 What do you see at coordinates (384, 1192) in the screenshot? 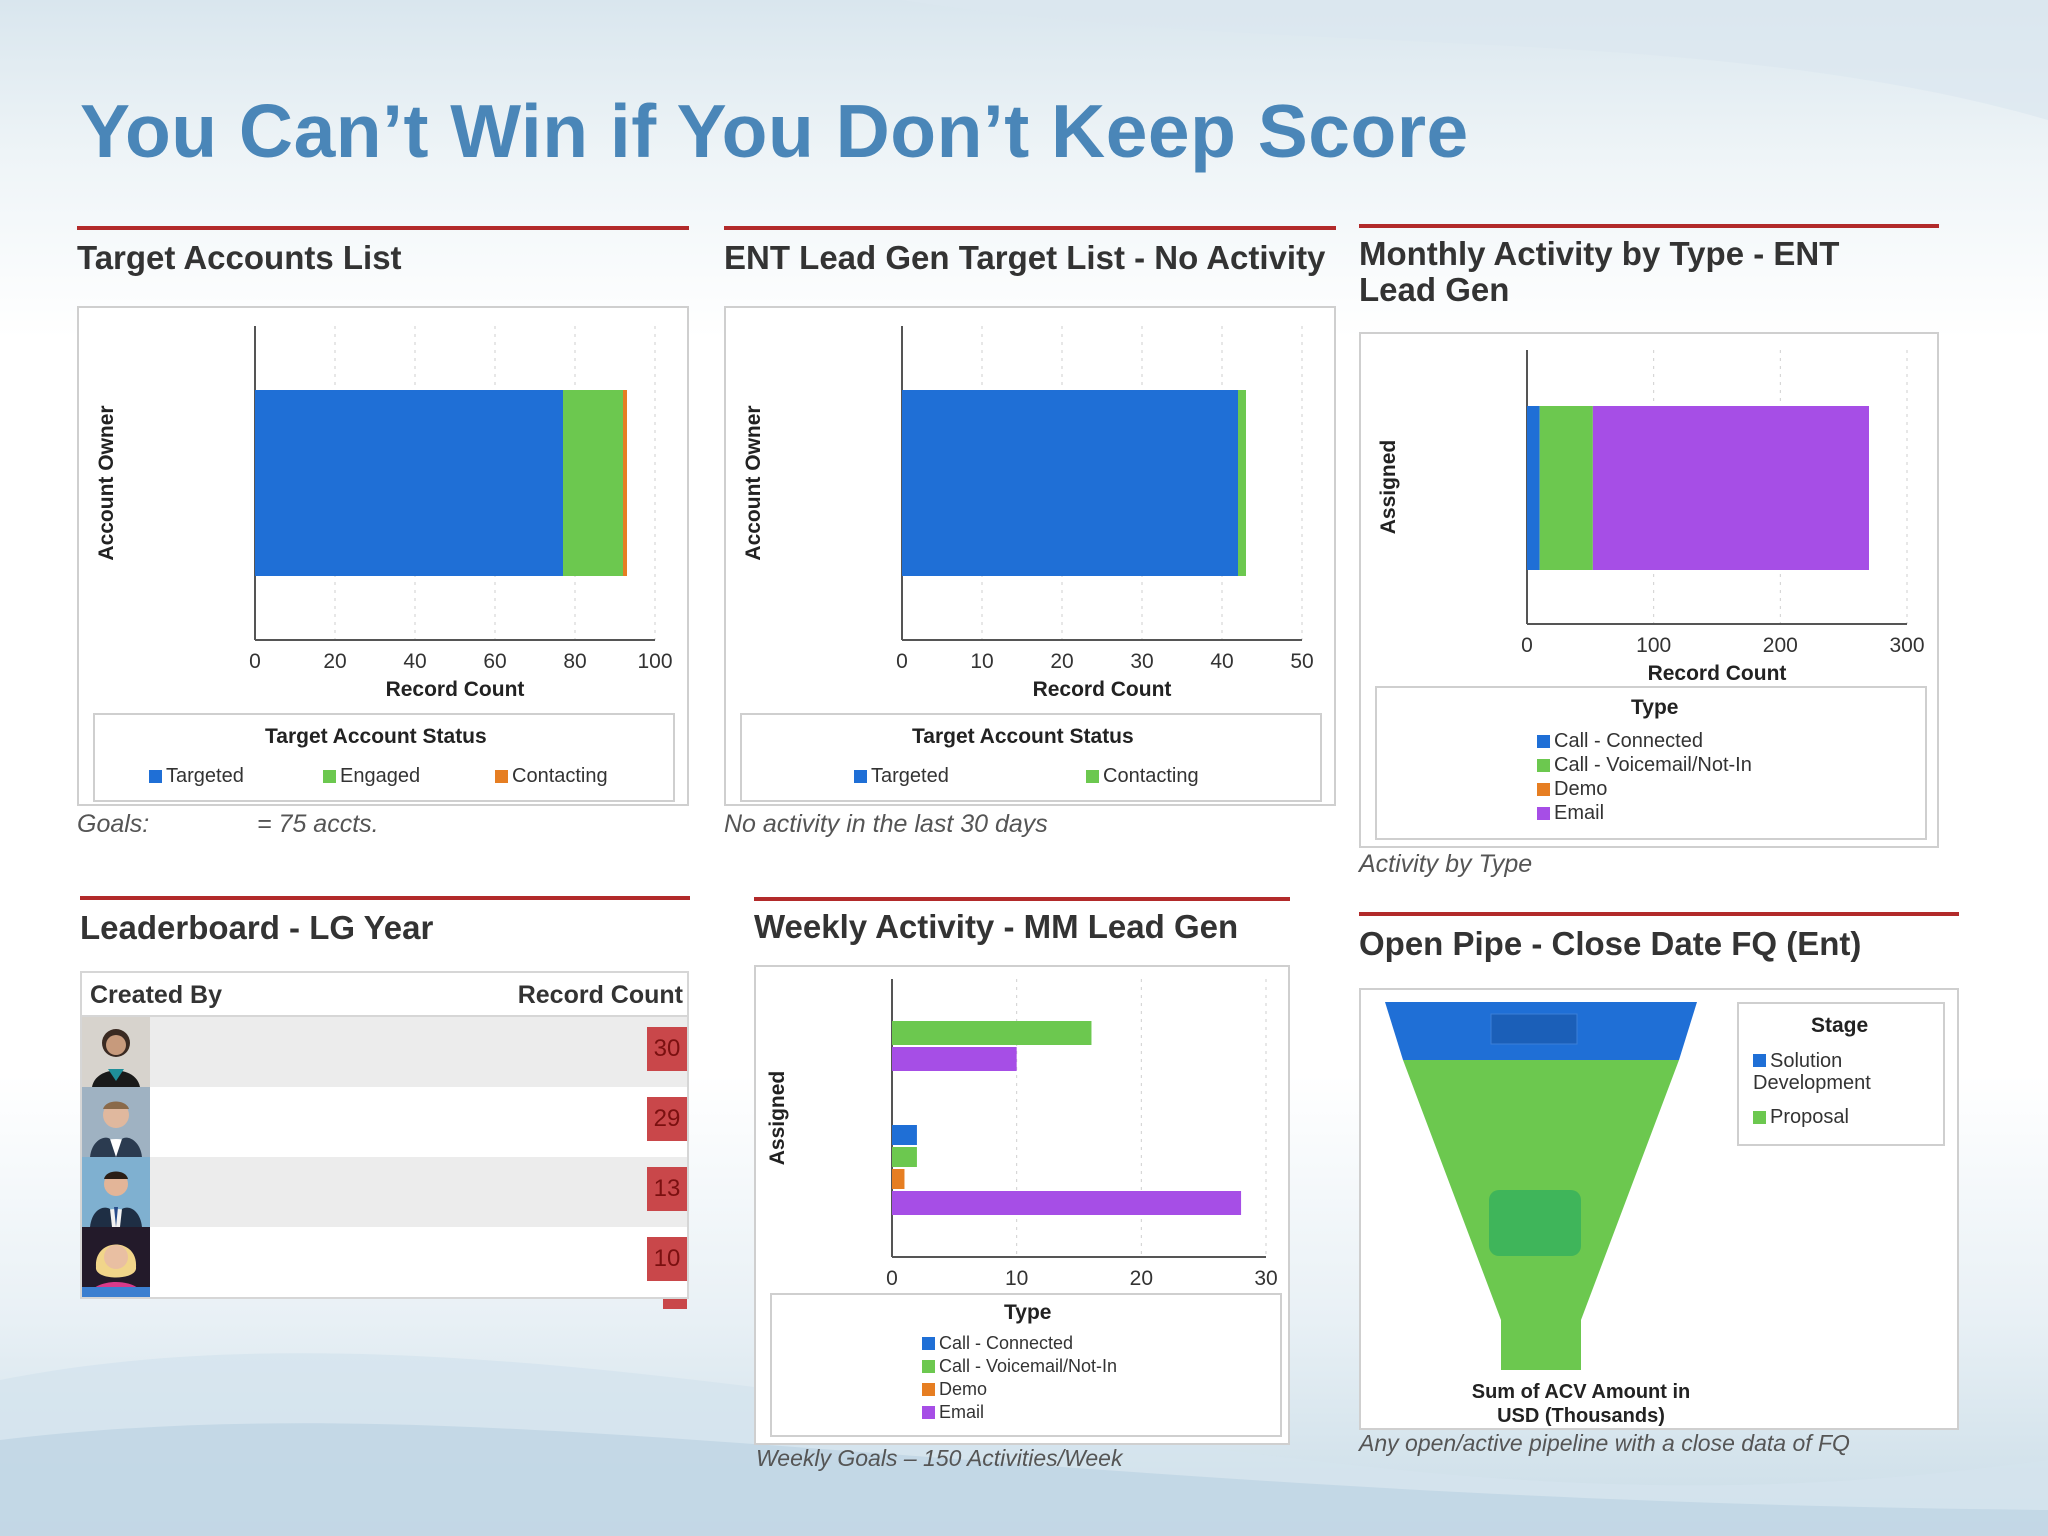
I see `table-row: 13` at bounding box center [384, 1192].